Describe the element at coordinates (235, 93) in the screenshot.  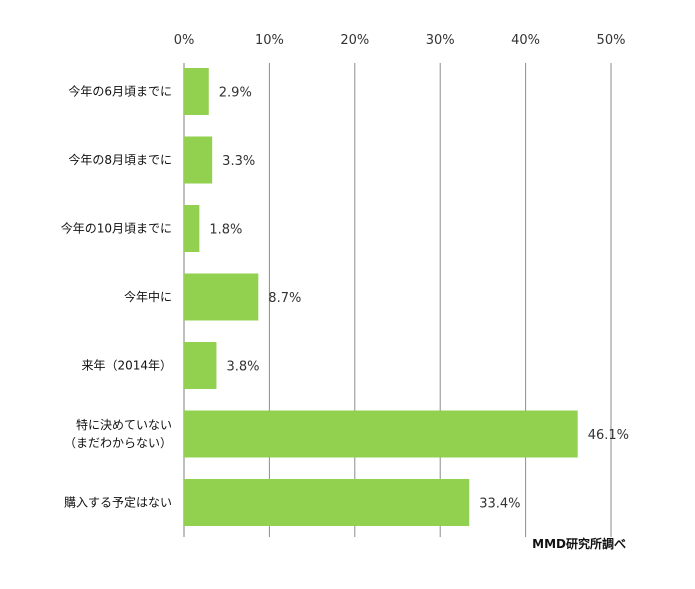
I see `data-label: 2.9%` at that location.